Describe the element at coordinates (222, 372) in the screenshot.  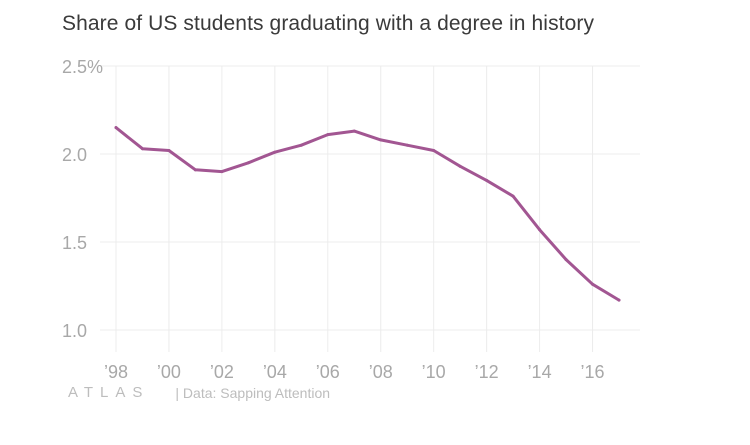
I see `x-tick-label: ’02` at that location.